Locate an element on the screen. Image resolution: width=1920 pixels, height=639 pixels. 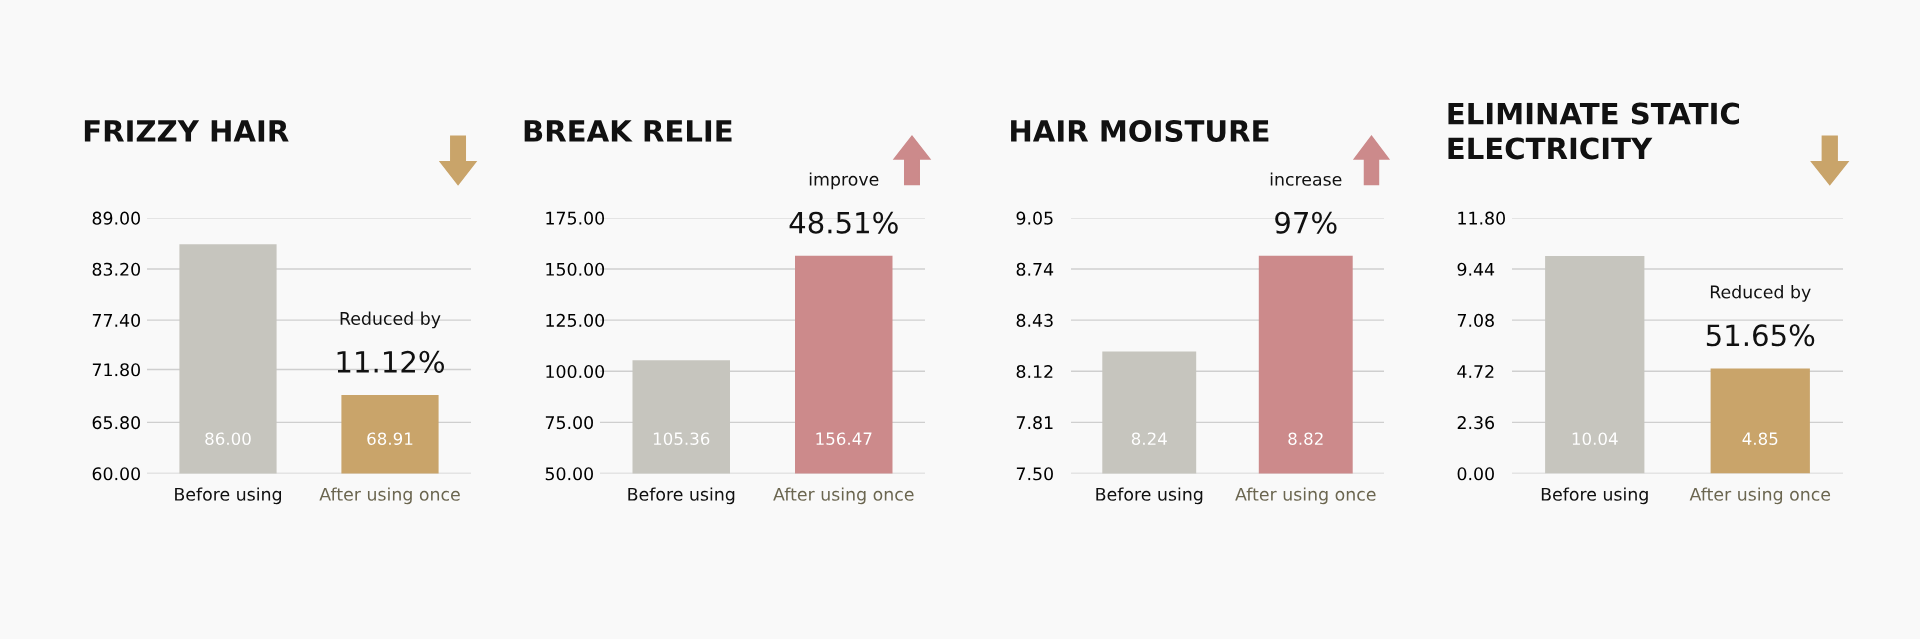
y-tick-label: 2.36 is located at coordinates (1476, 423).